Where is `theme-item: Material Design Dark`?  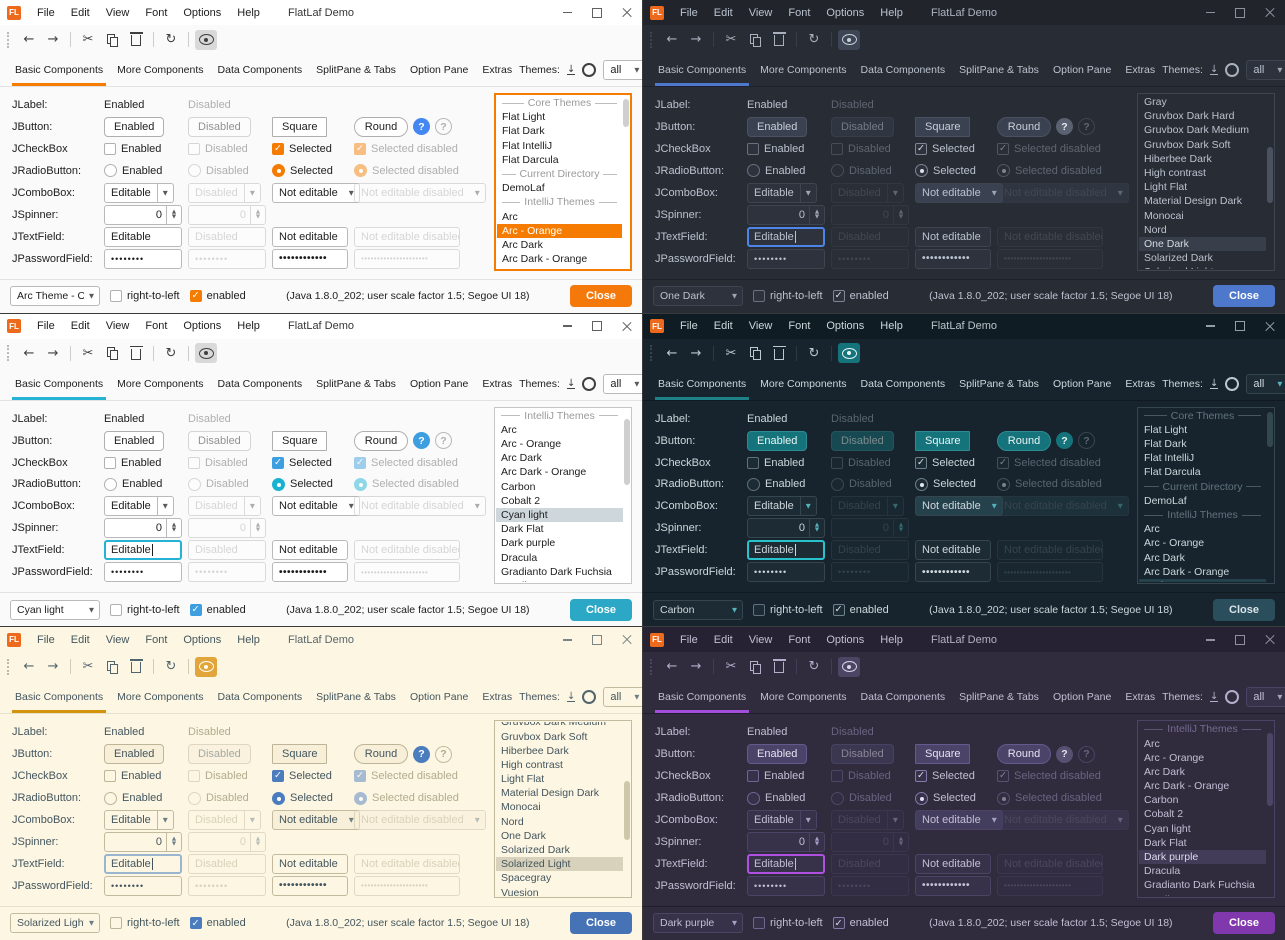
theme-item: Material Design Dark is located at coordinates (1193, 201).